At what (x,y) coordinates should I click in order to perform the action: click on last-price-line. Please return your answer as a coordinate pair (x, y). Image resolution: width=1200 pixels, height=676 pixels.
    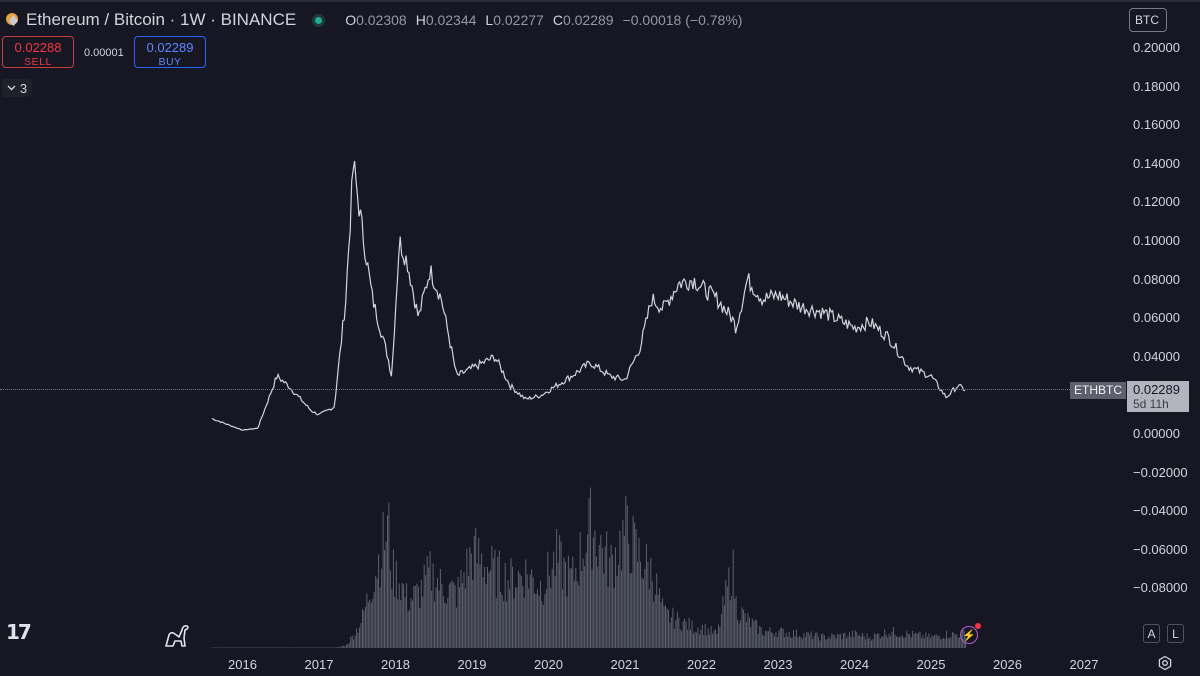
    Looking at the image, I should click on (535, 389).